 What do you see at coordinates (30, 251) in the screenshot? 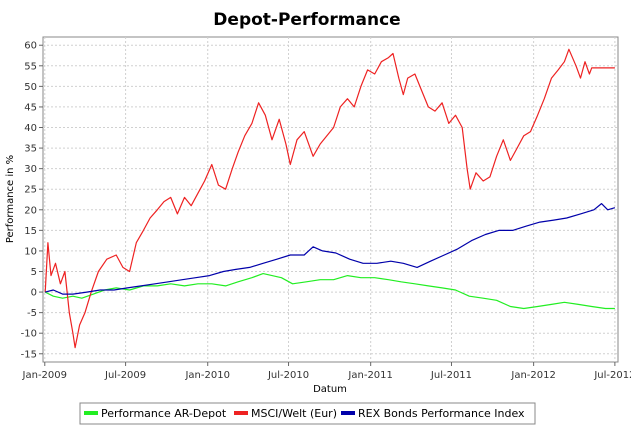
I see `y-tick-label: 10` at bounding box center [30, 251].